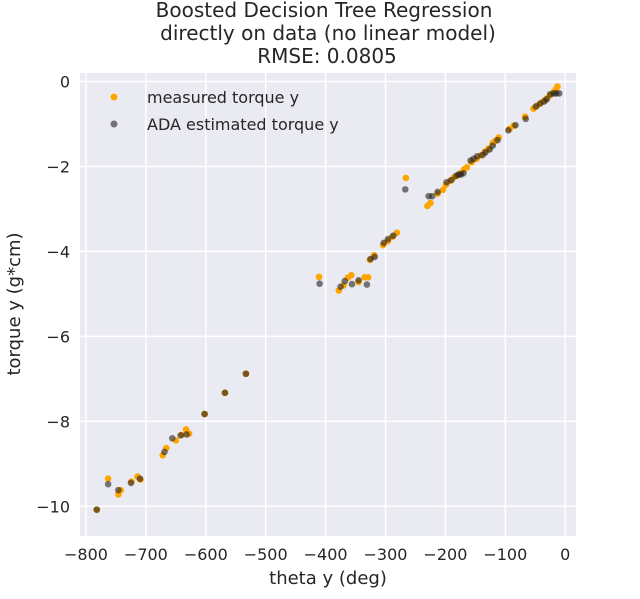  Describe the element at coordinates (266, 554) in the screenshot. I see `x-tick-label: −500` at that location.